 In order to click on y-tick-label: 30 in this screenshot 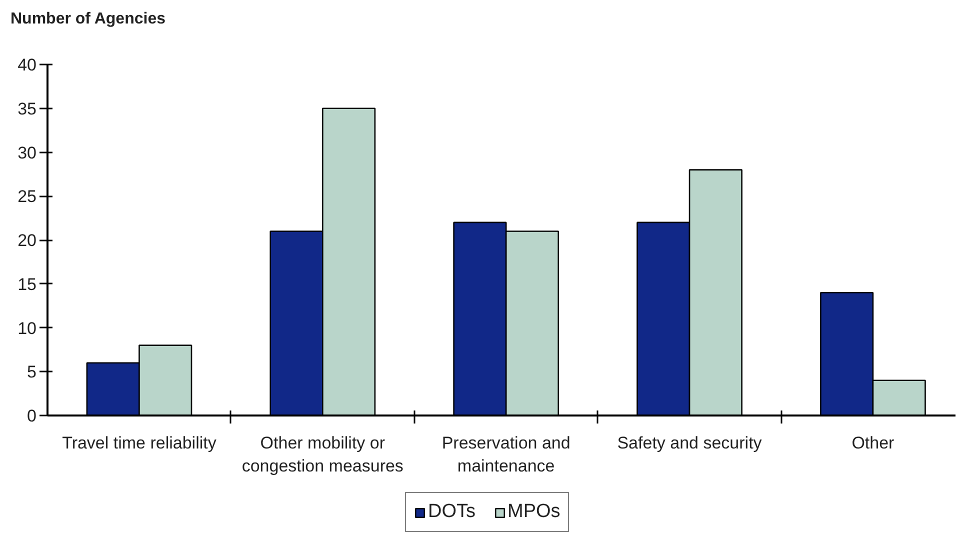, I will do `click(27, 152)`.